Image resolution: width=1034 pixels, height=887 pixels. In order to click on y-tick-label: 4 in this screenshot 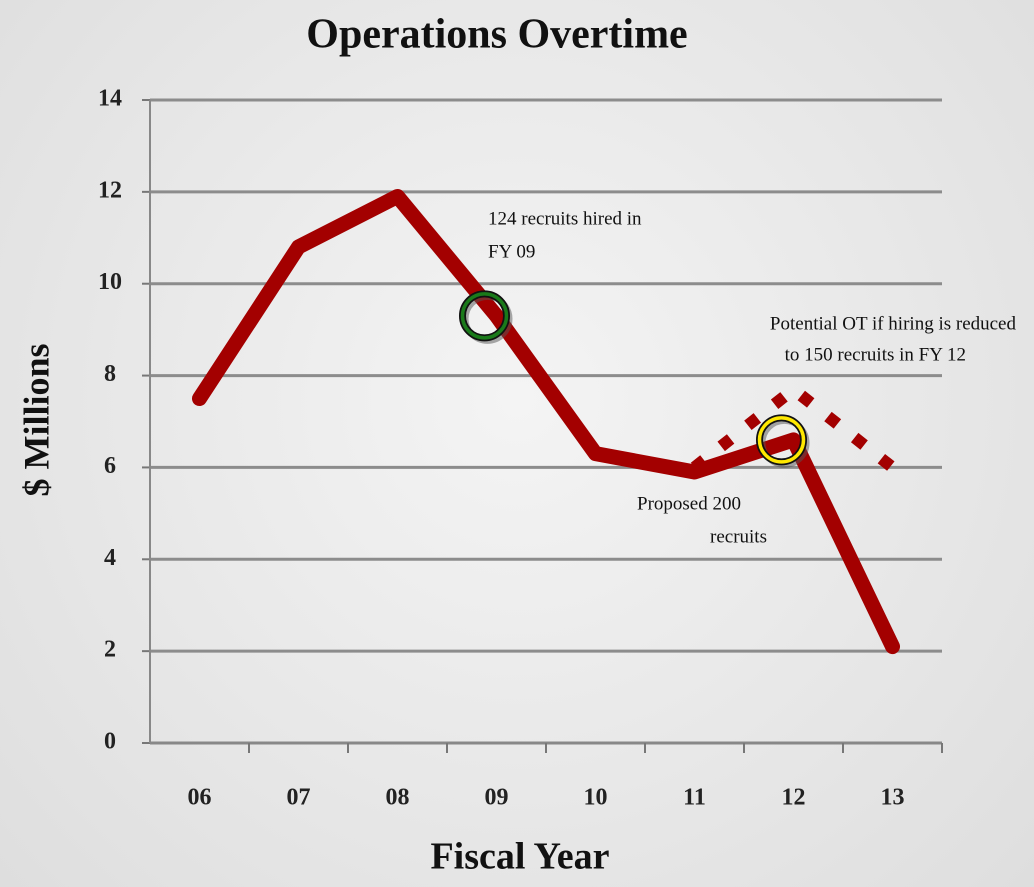, I will do `click(110, 558)`.